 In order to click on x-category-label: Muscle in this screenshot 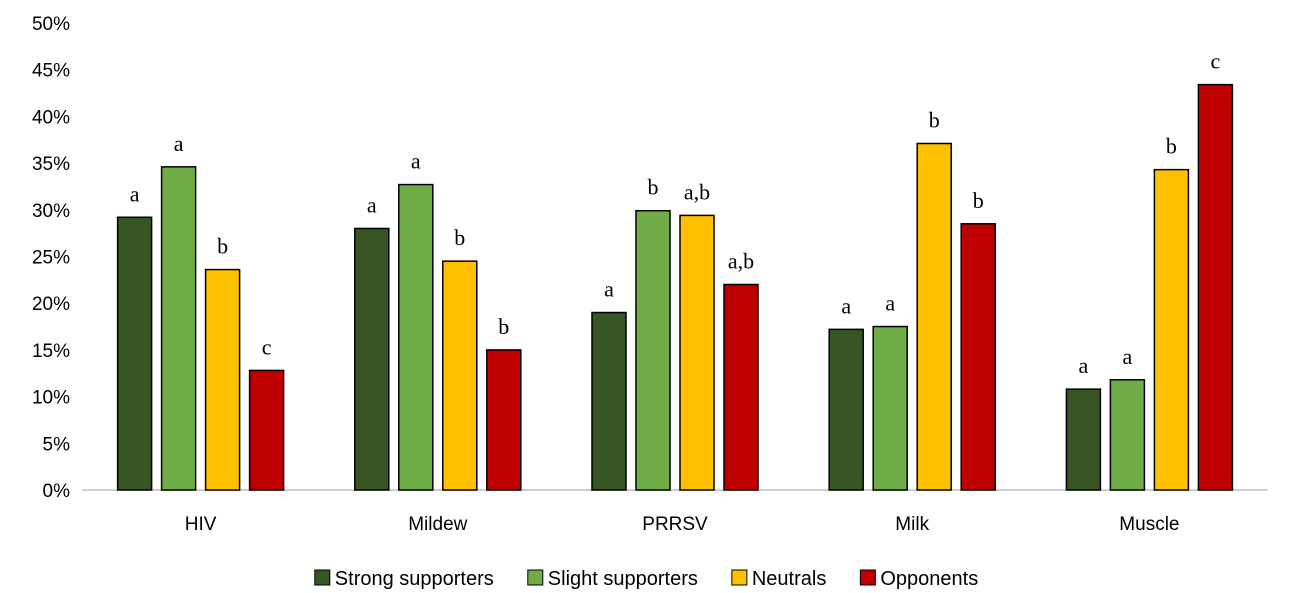, I will do `click(1149, 524)`.